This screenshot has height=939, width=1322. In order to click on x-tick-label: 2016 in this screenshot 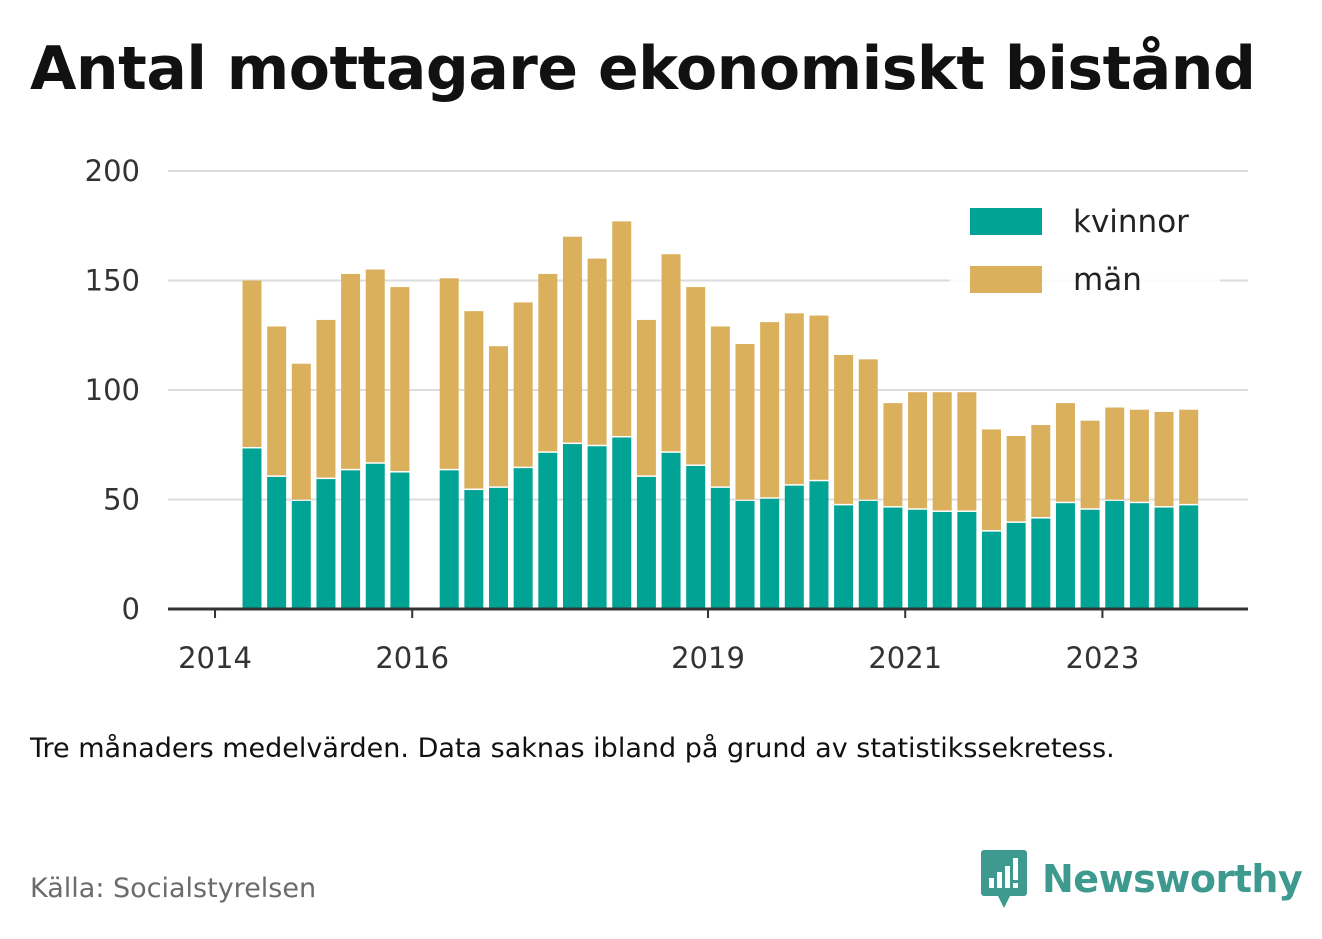, I will do `click(412, 658)`.